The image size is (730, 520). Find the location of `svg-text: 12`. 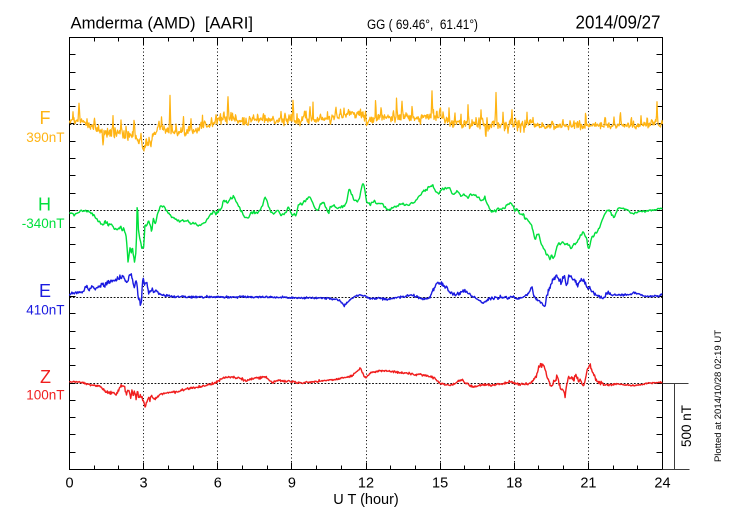

svg-text: 12 is located at coordinates (366, 484).